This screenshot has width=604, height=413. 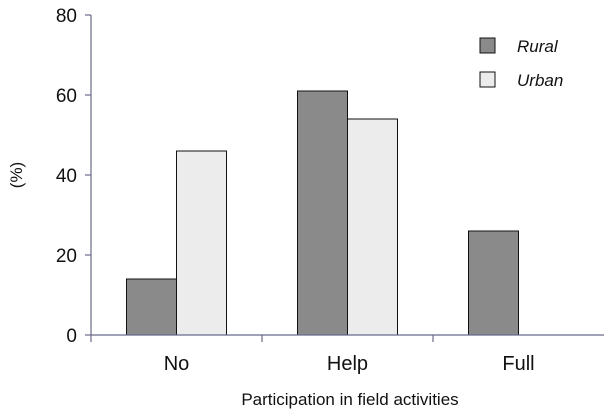 What do you see at coordinates (493, 283) in the screenshot?
I see `bar-rural-full` at bounding box center [493, 283].